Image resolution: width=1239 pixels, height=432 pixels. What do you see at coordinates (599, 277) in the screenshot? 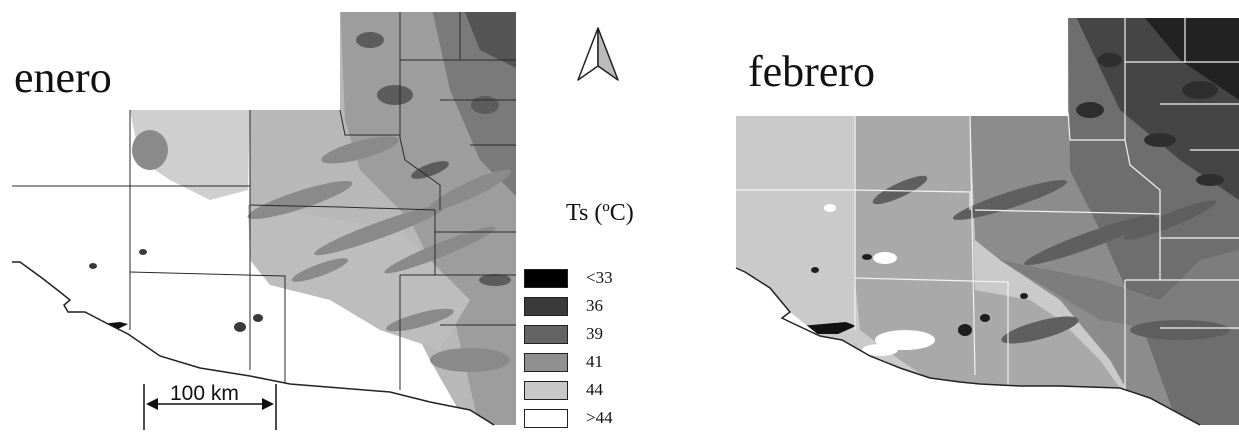
I see `legend-label: <33` at bounding box center [599, 277].